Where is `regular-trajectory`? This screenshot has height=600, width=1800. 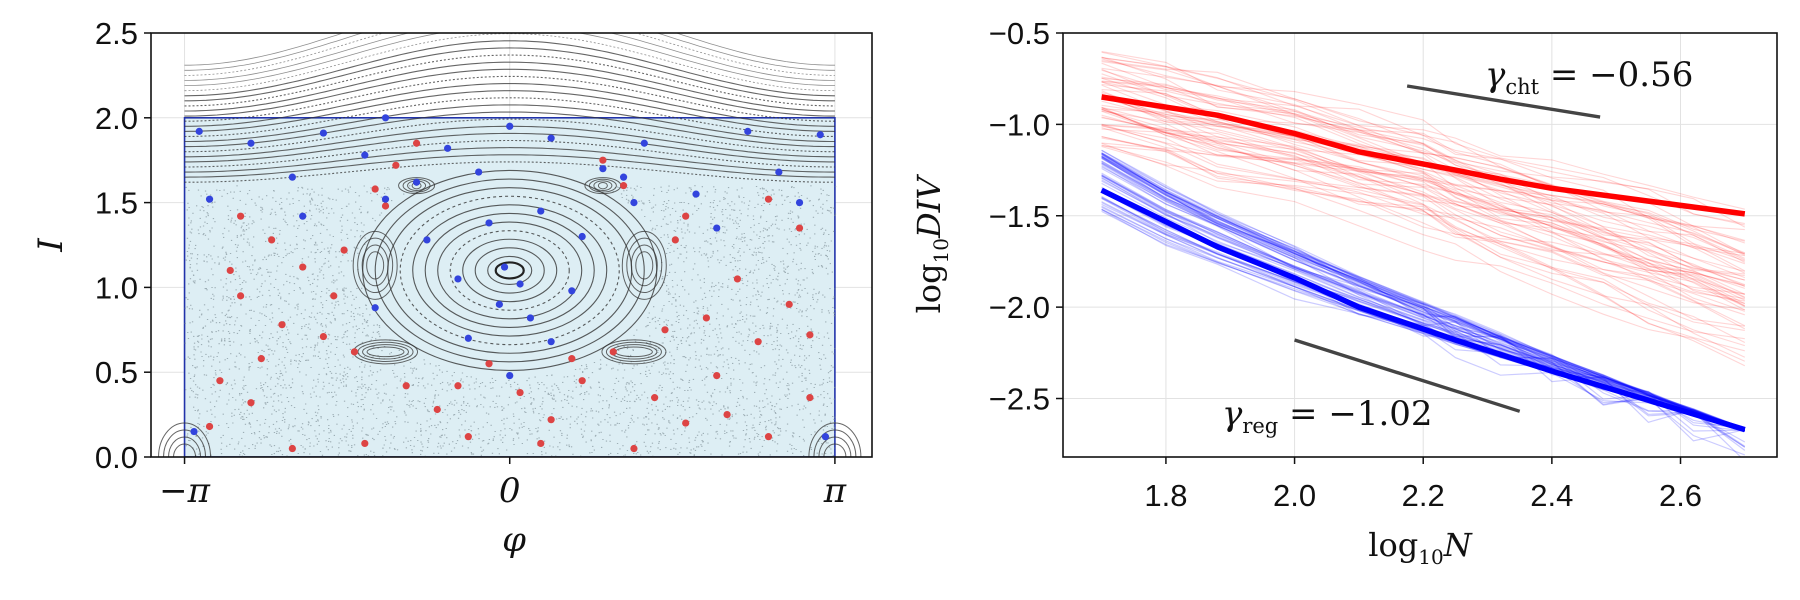
regular-trajectory is located at coordinates (1423, 304).